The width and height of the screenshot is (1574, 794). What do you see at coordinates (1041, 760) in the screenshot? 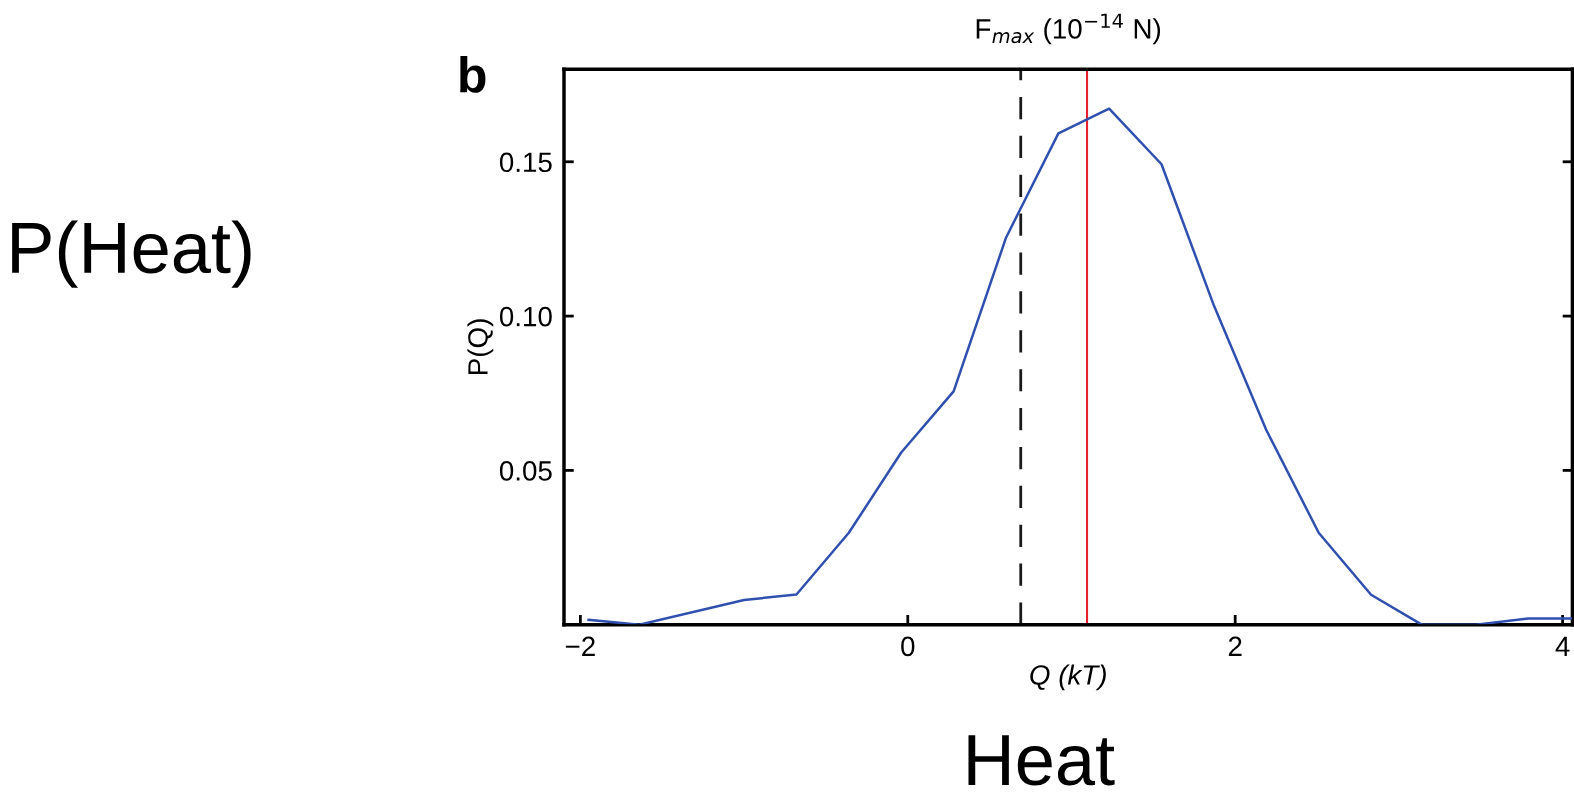
I see `text: Heat` at bounding box center [1041, 760].